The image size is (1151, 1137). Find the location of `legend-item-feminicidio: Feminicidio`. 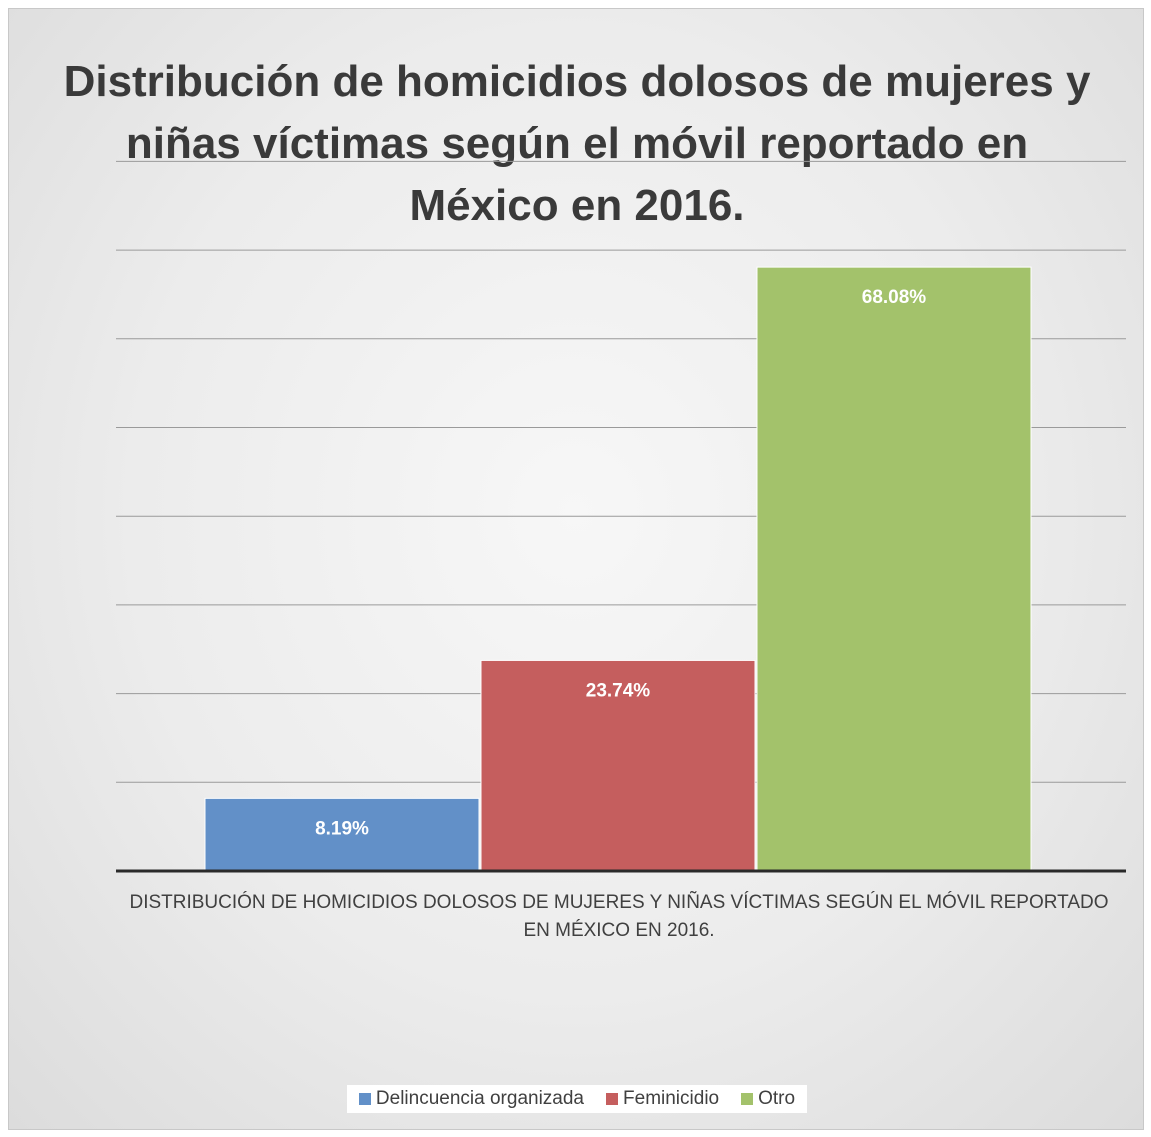

legend-item-feminicidio: Feminicidio is located at coordinates (662, 1099).